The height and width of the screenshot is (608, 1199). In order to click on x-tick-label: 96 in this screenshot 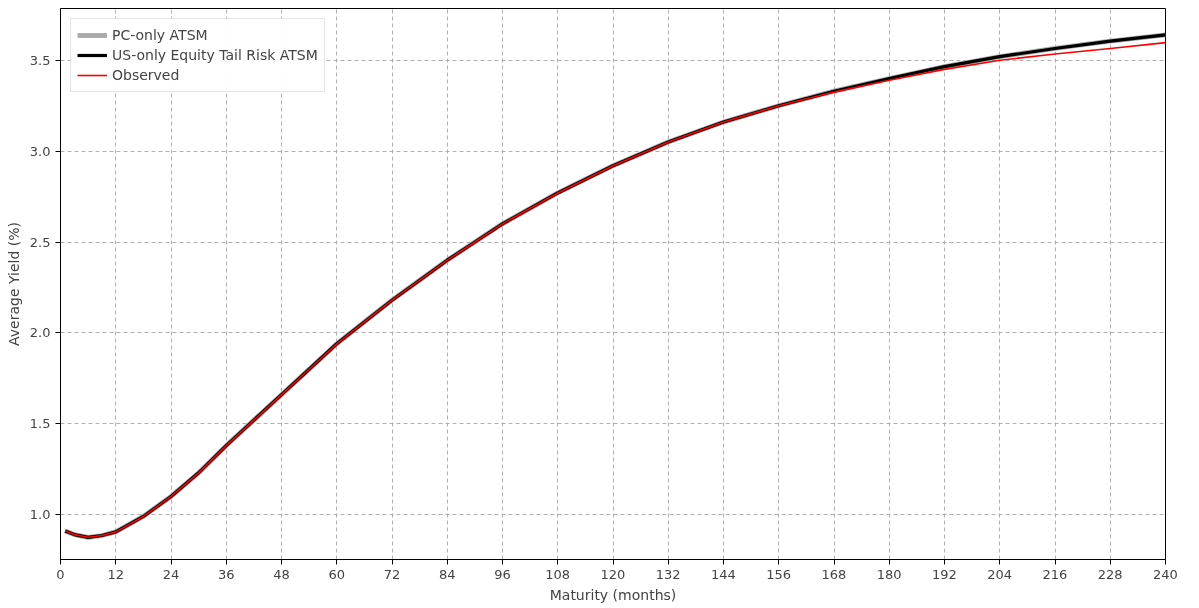, I will do `click(502, 574)`.